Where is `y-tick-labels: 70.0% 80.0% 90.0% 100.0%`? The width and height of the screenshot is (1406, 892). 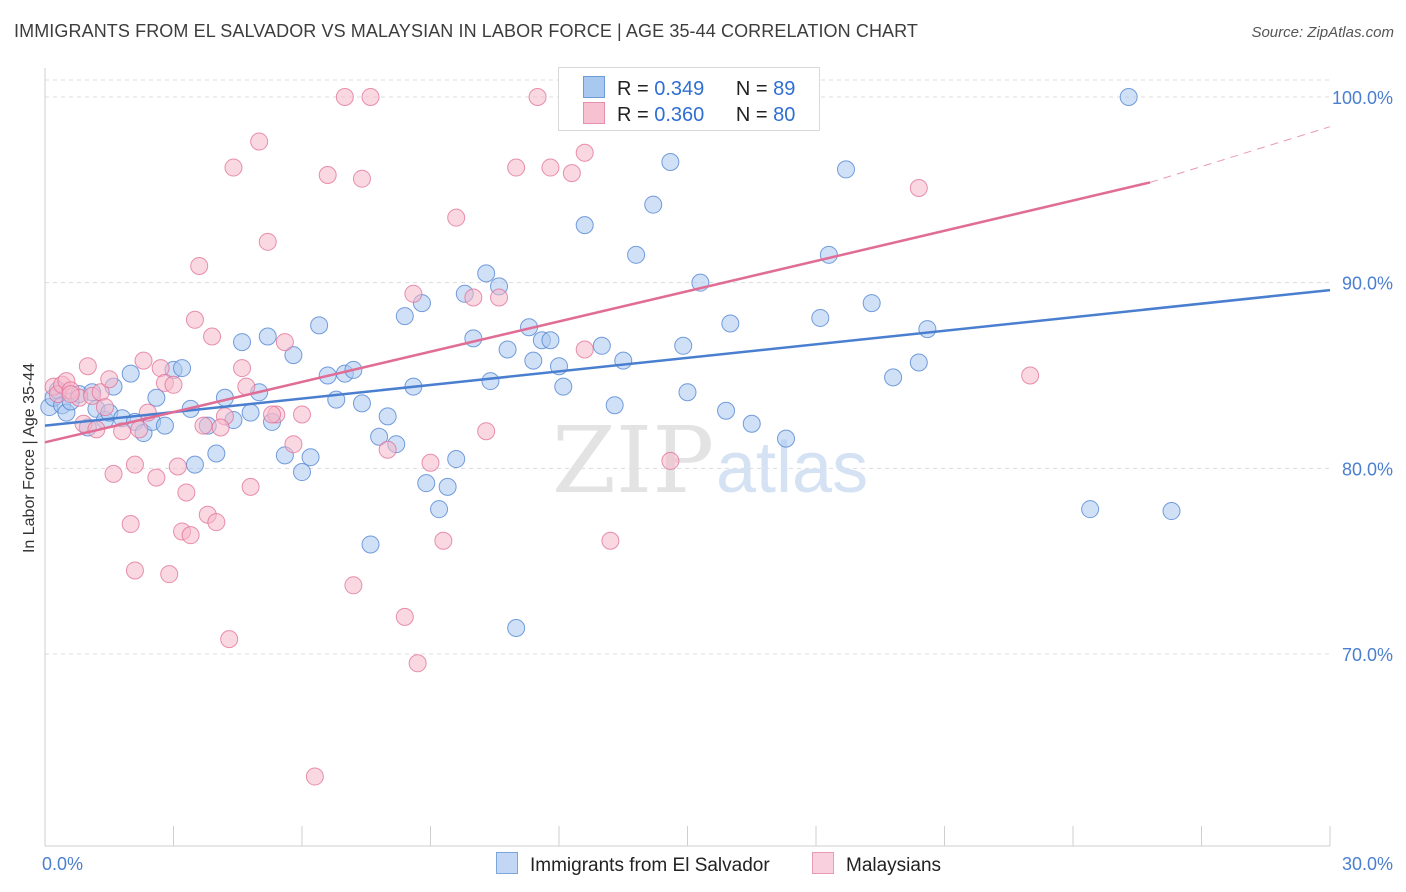 y-tick-labels: 70.0% 80.0% 90.0% 100.0% is located at coordinates (1362, 376).